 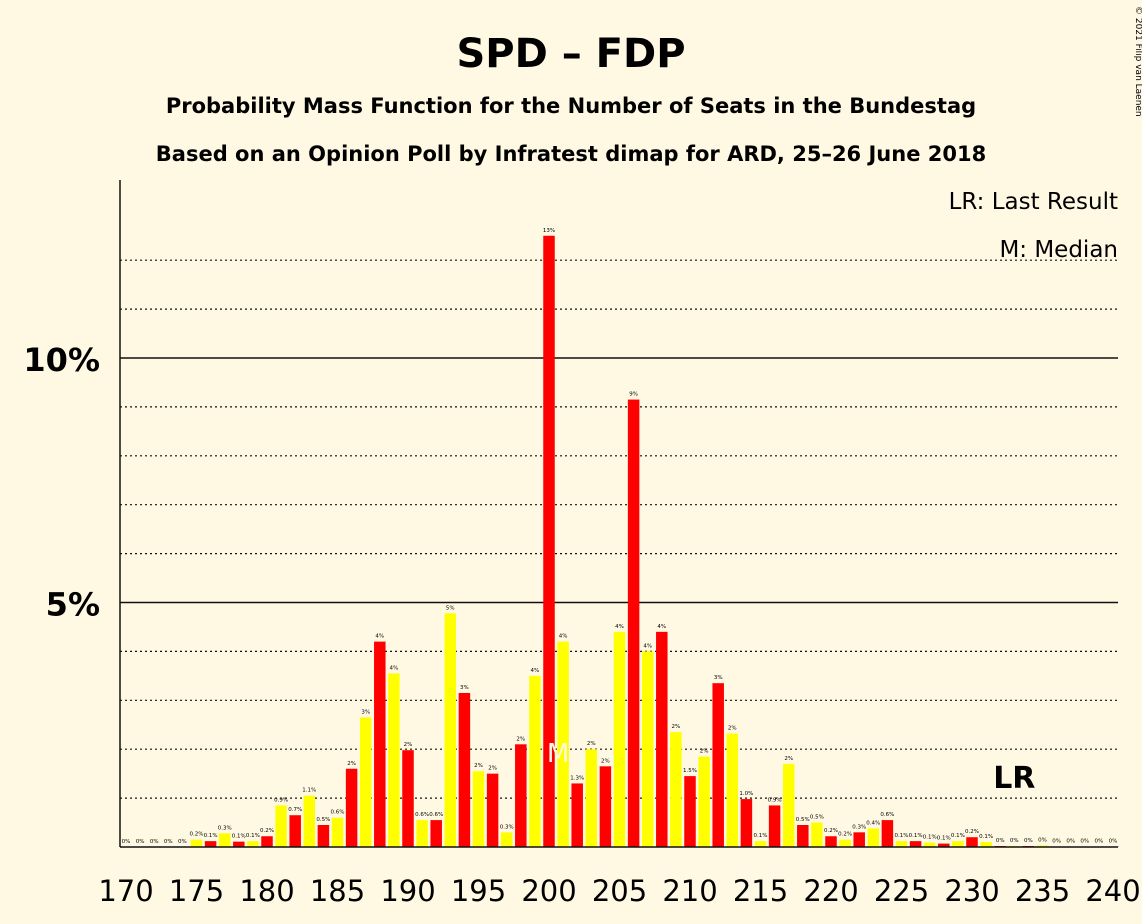 I want to click on bar-label-seat-179: 0.1%, so click(x=253, y=836).